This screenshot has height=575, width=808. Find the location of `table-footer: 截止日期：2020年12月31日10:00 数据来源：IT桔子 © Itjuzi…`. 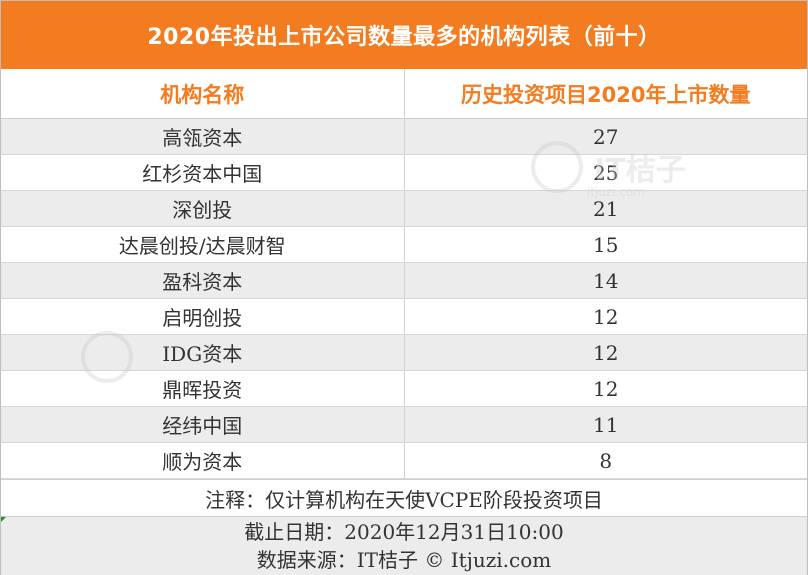

table-footer: 截止日期：2020年12月31日10:00 数据来源：IT桔子 © Itjuzi… is located at coordinates (404, 546).